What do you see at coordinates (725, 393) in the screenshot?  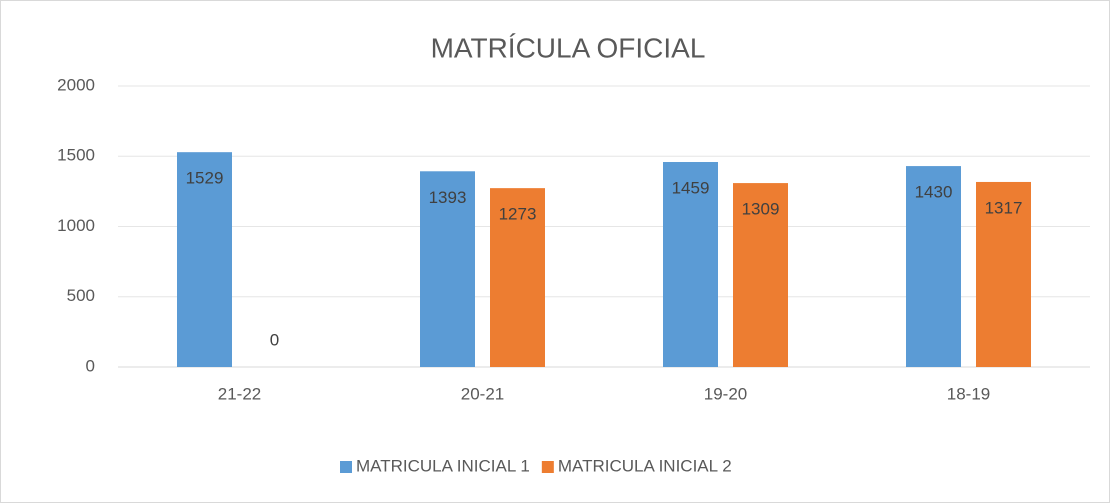 I see `x-tick-label: 19-20` at bounding box center [725, 393].